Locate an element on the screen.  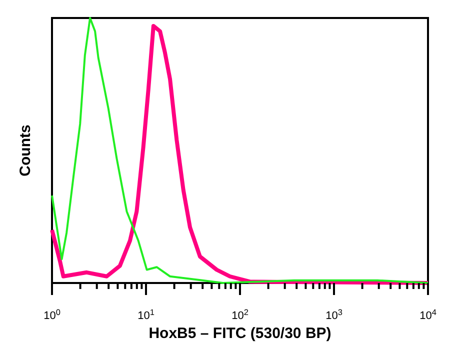
x-tick-label: 10$^{0}$ is located at coordinates (52, 315).